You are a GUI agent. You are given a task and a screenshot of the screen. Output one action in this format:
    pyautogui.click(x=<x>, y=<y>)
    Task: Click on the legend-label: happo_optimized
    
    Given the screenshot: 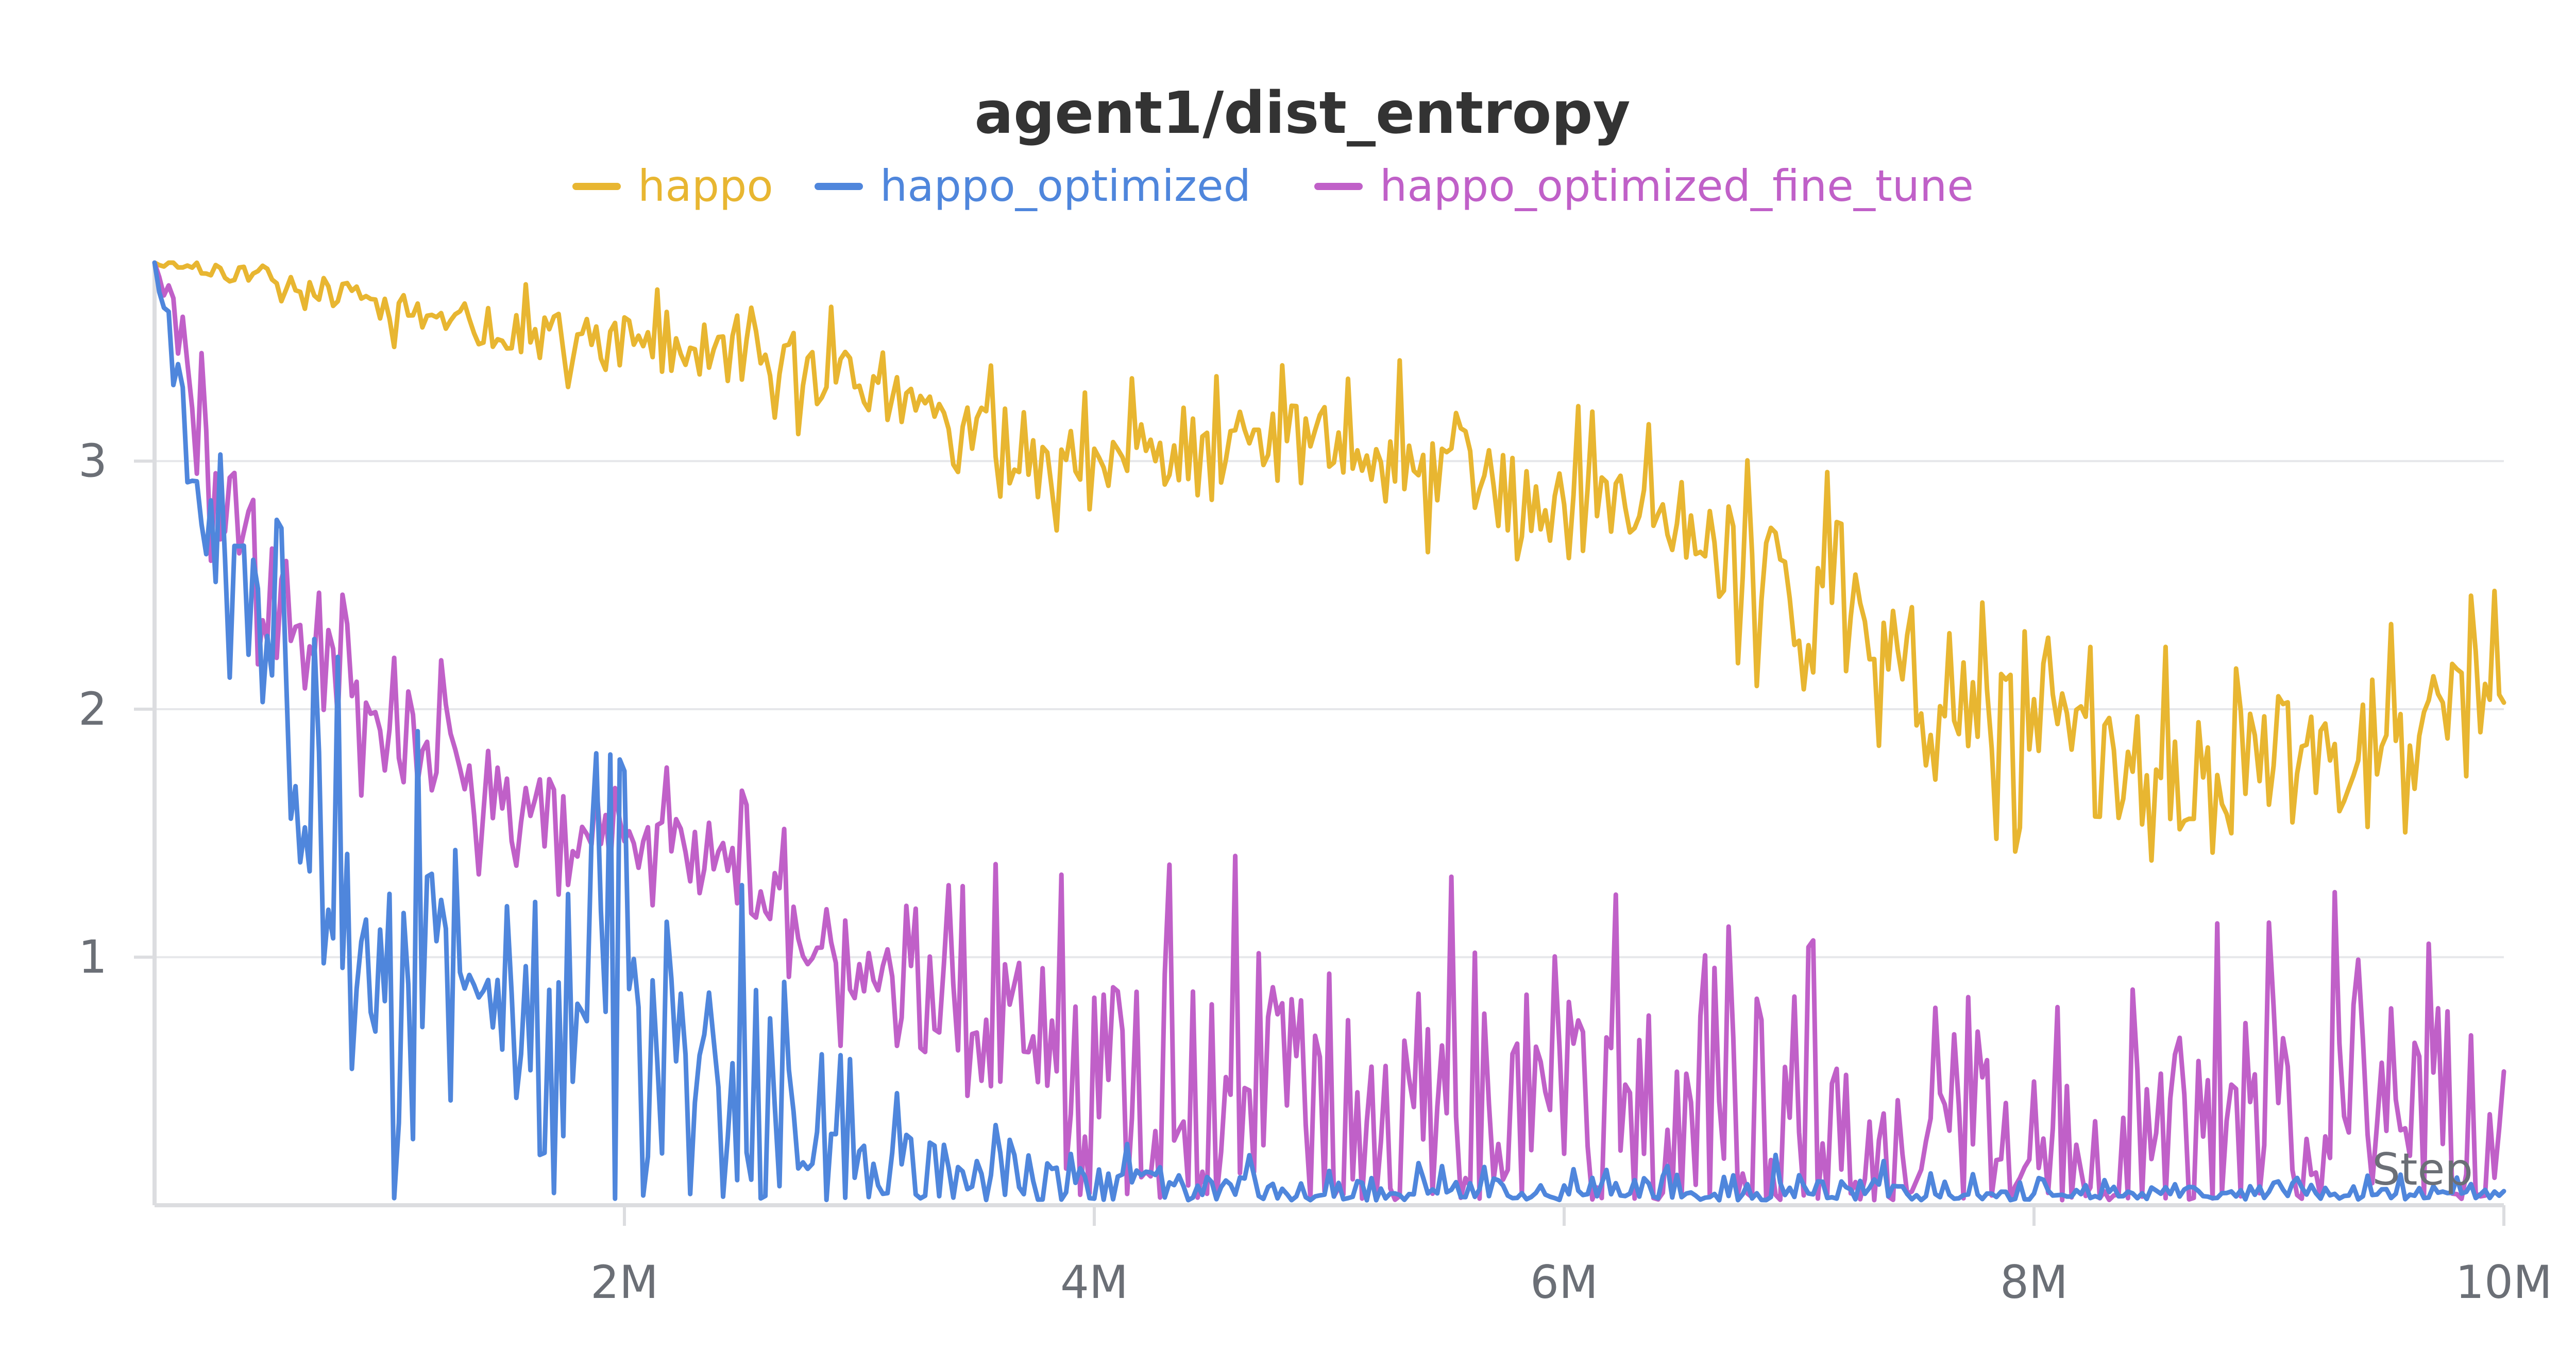 What is the action you would take?
    pyautogui.click(x=1065, y=186)
    